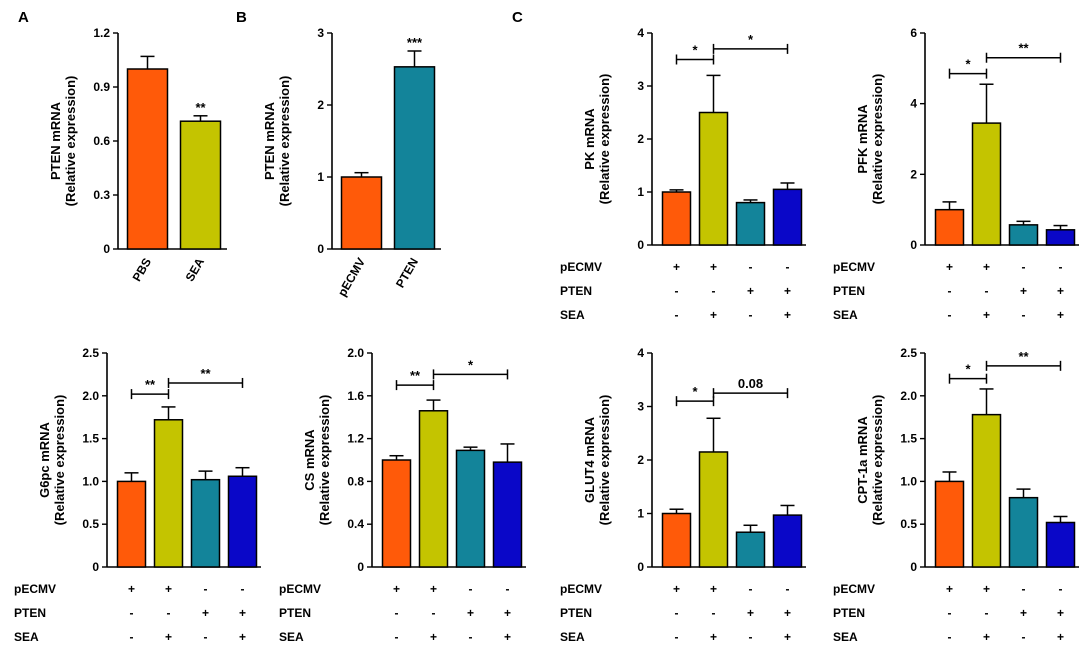 The width and height of the screenshot is (1084, 654). I want to click on x-tick-label: SEA, so click(195, 269).